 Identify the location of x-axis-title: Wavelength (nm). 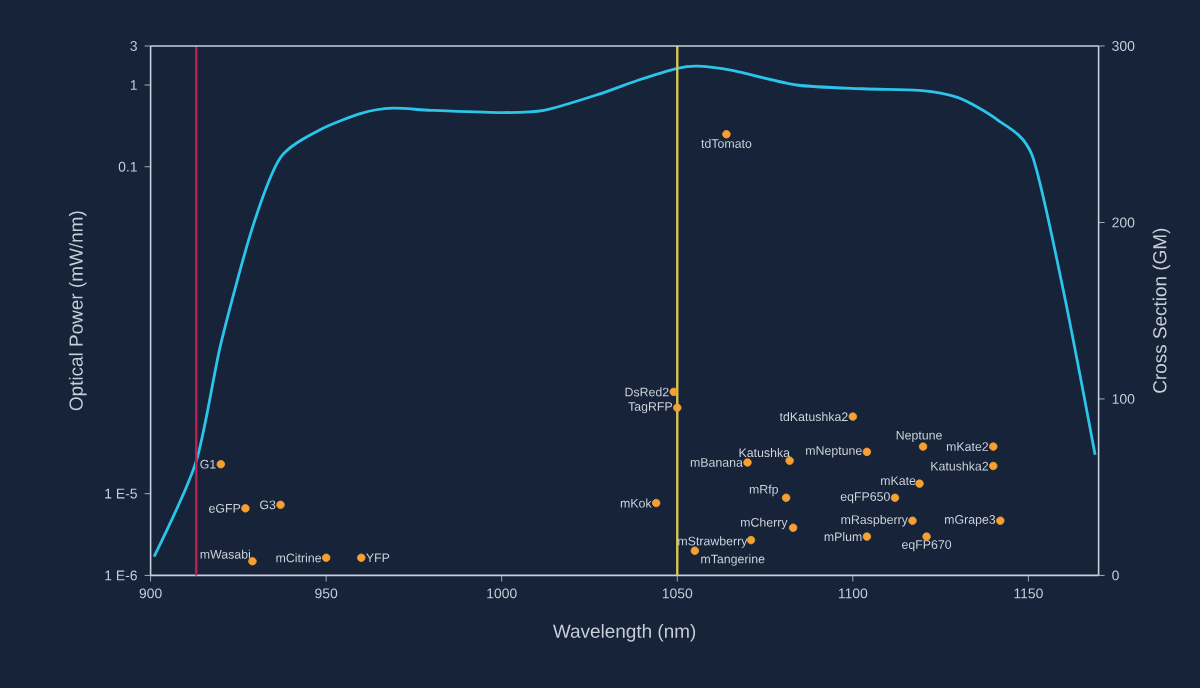
(624, 633).